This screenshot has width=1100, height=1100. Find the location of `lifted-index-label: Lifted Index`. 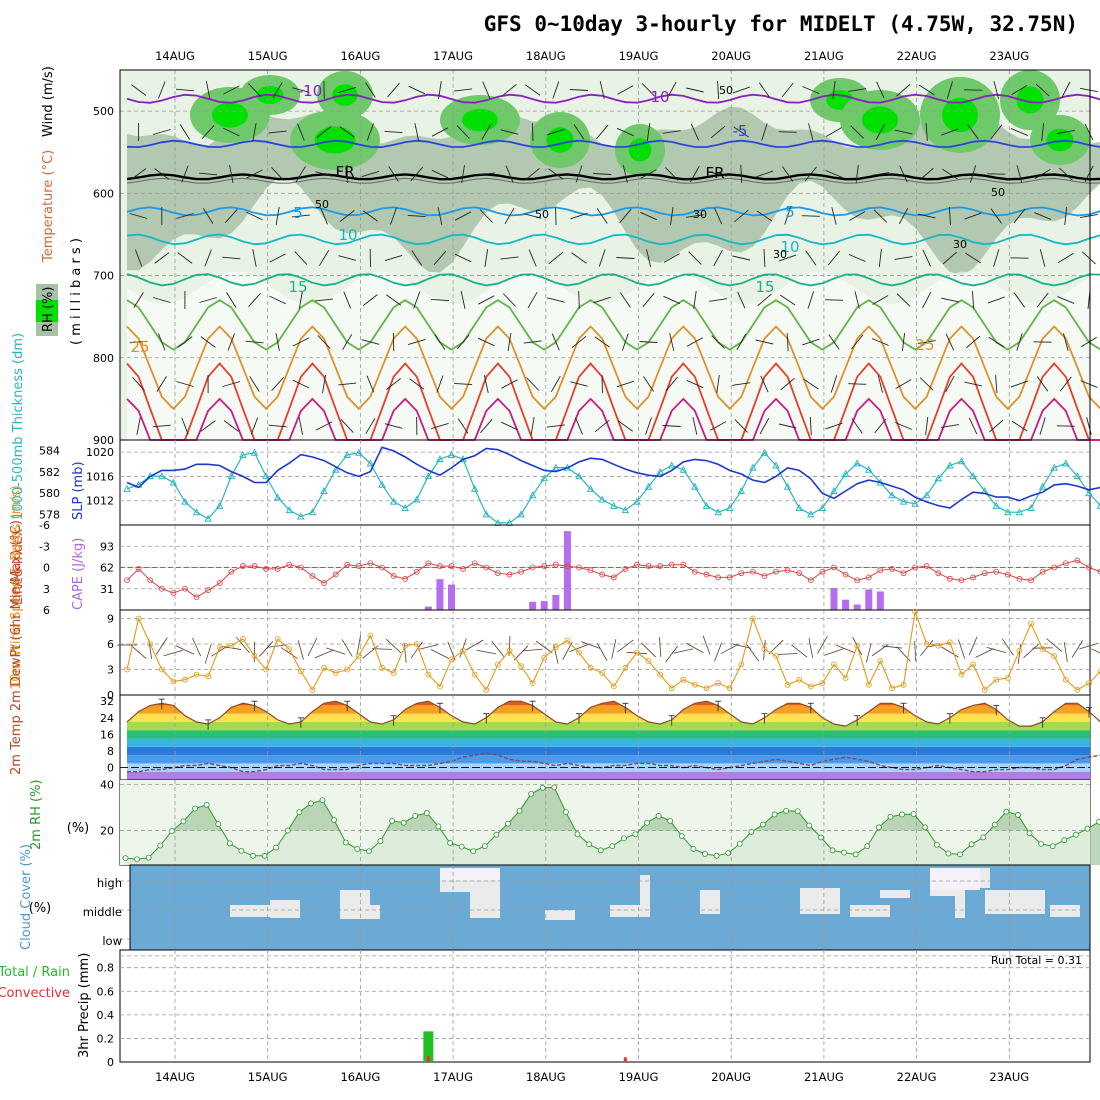

lifted-index-label: Lifted Index is located at coordinates (18, 566).